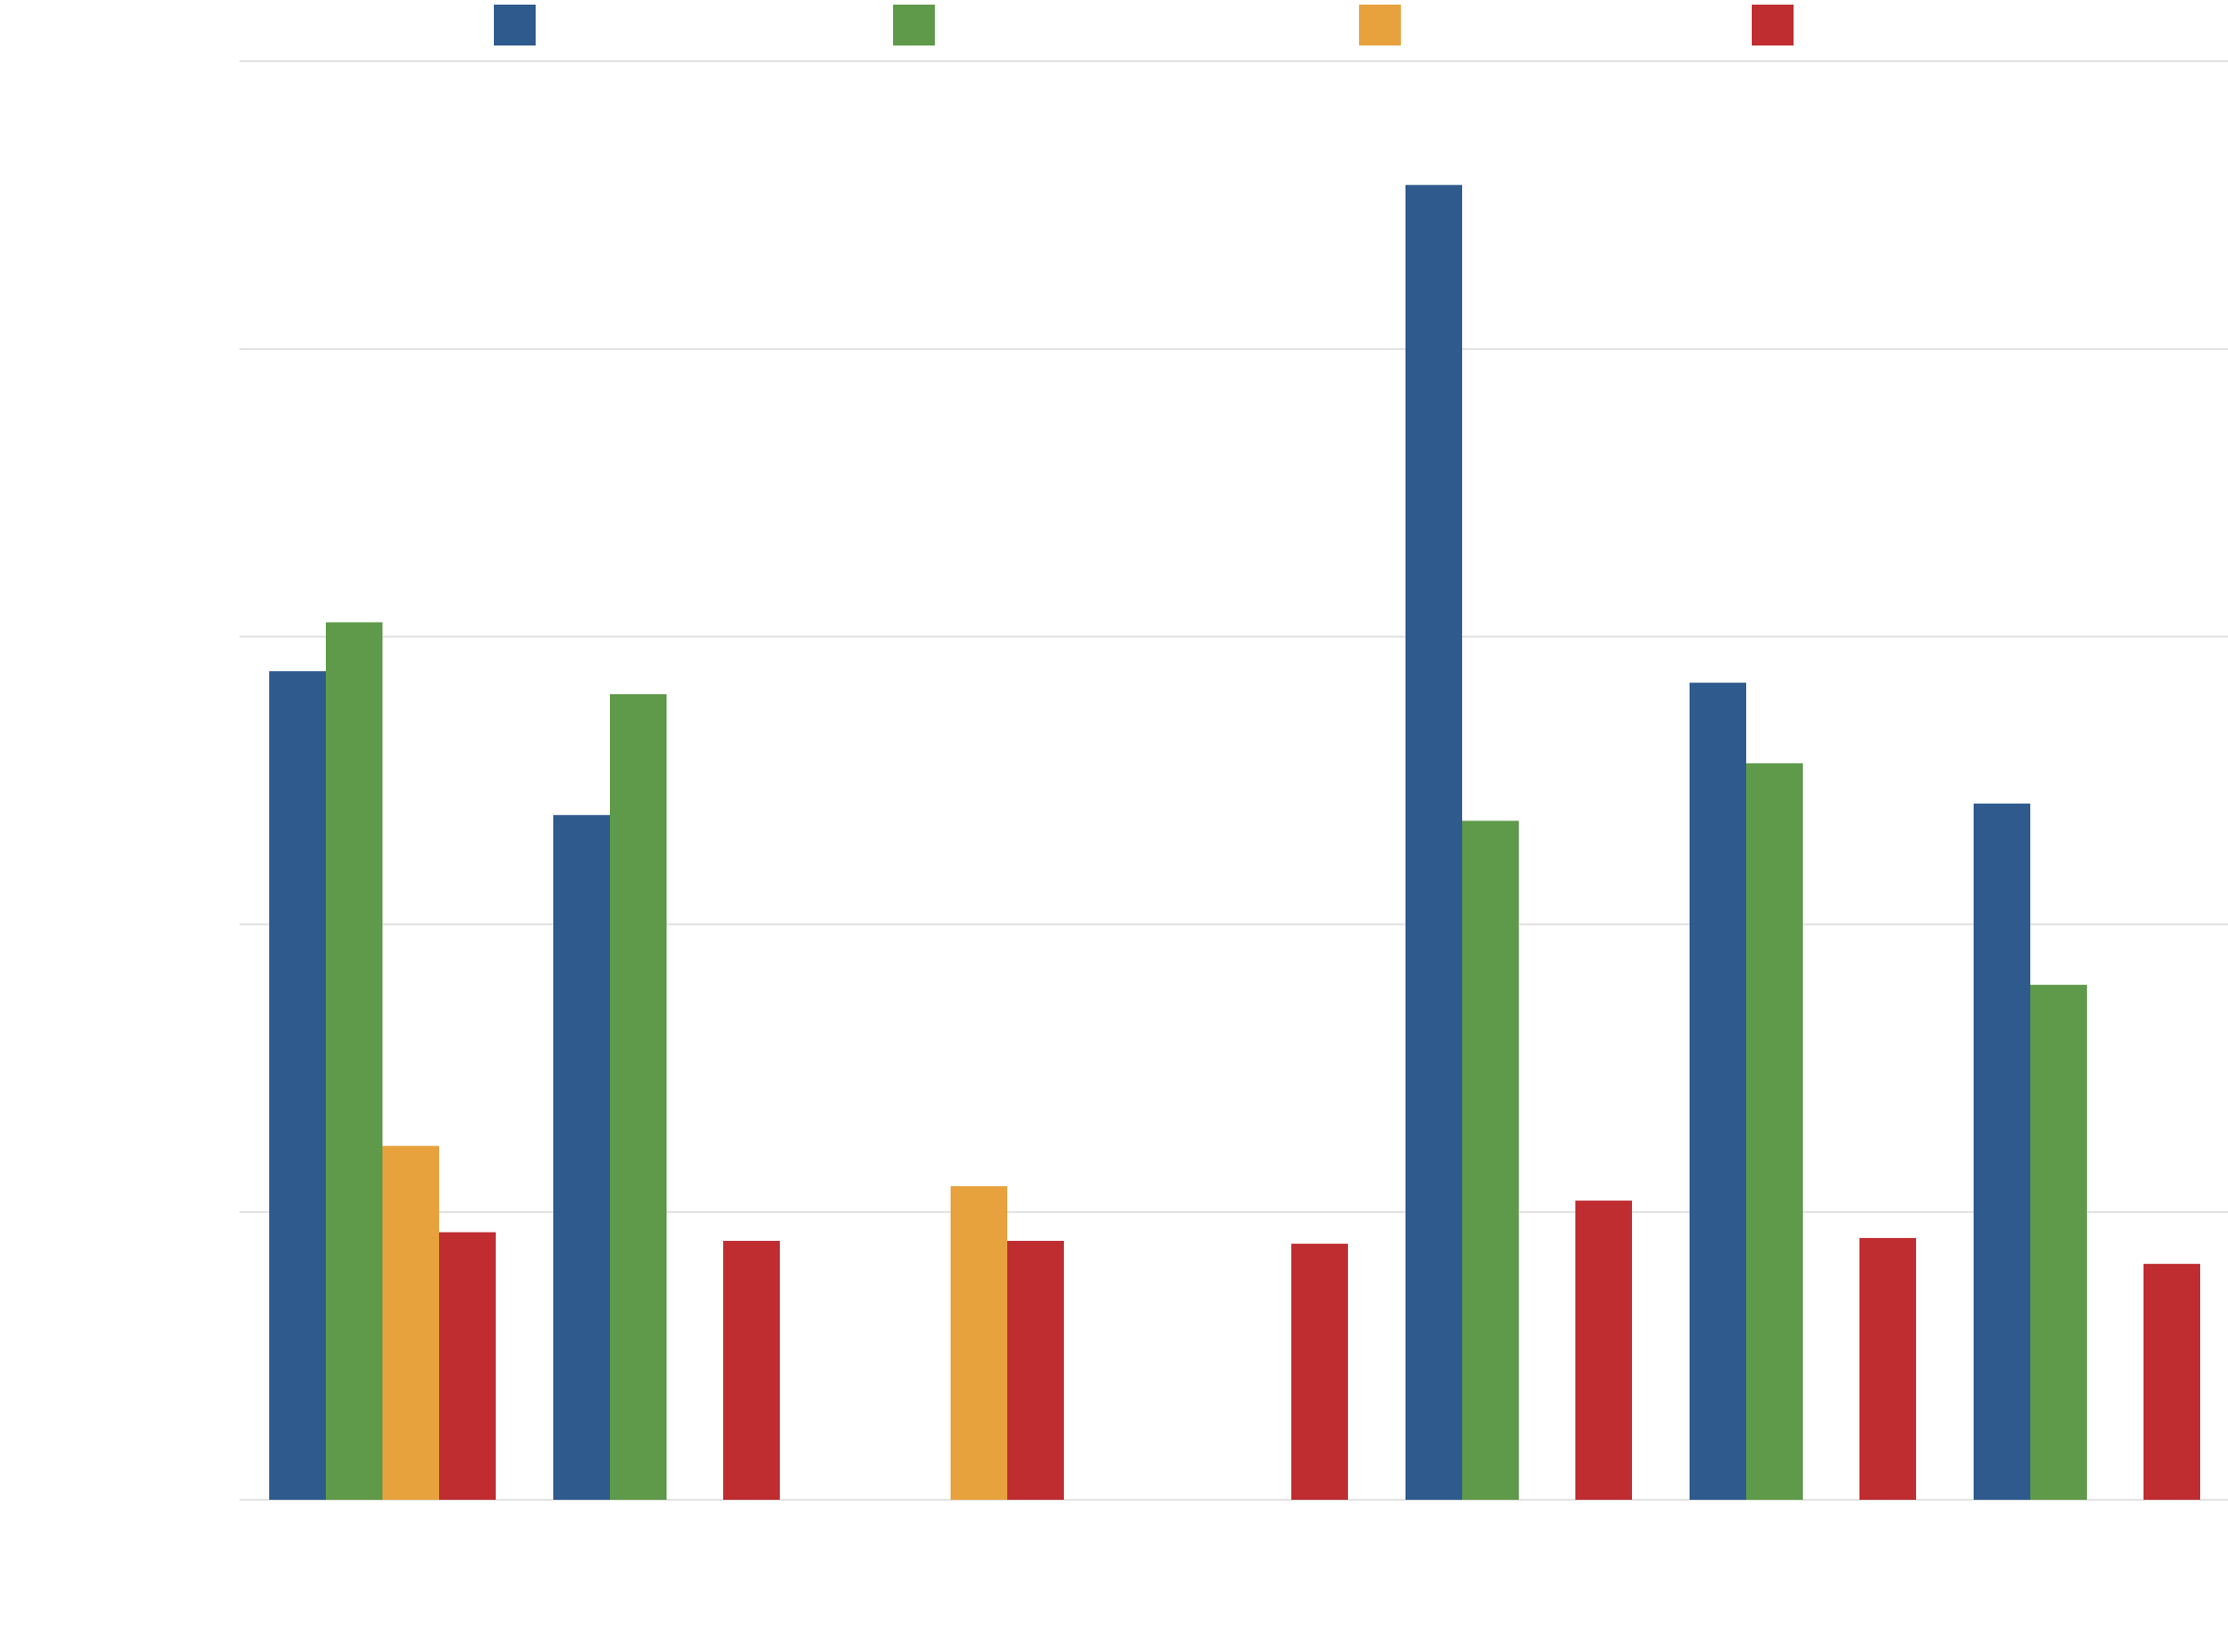  I want to click on legend, so click(1144, 25).